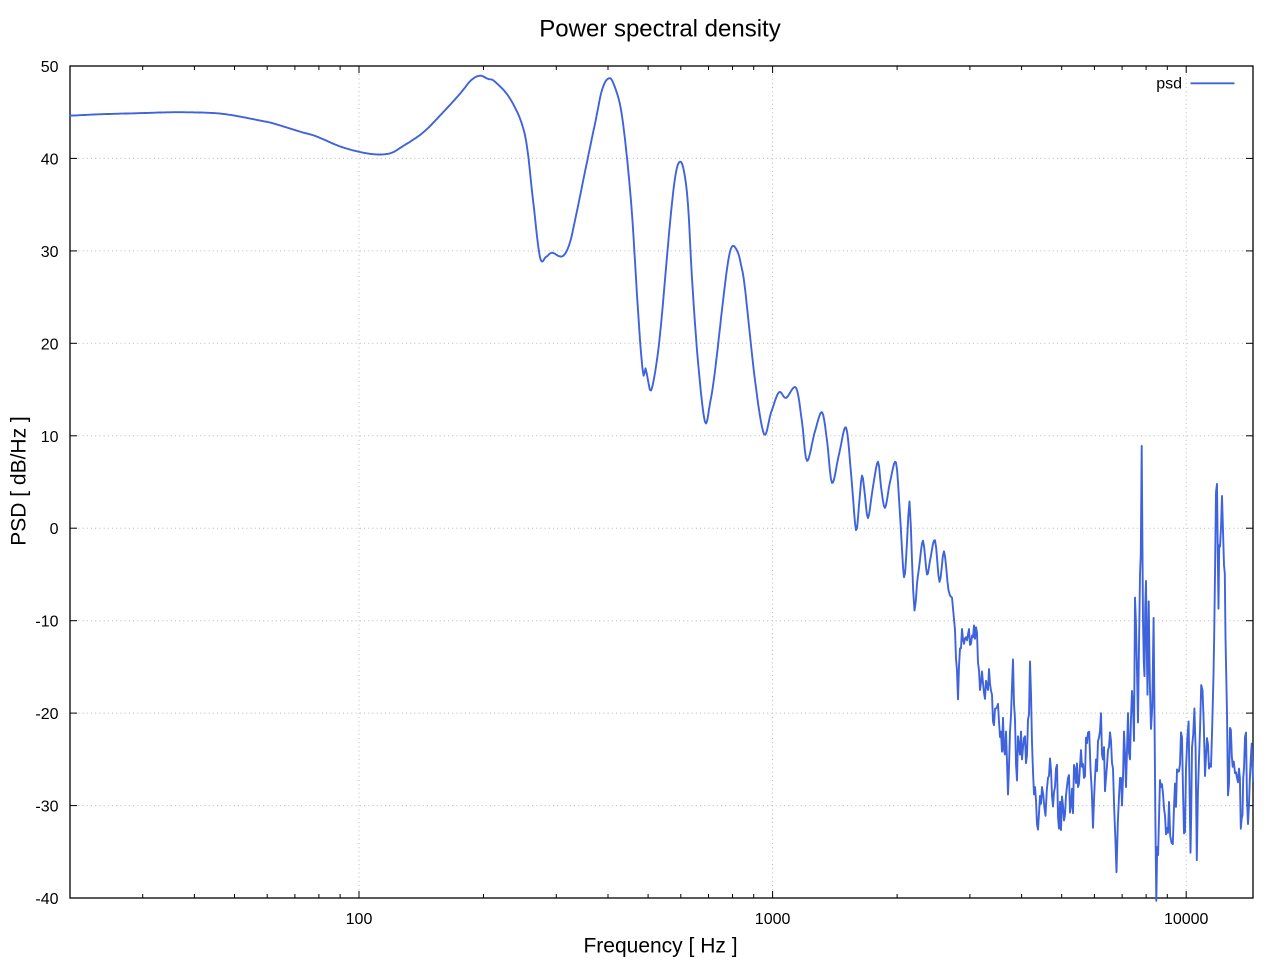  I want to click on svg-text: 100, so click(359, 919).